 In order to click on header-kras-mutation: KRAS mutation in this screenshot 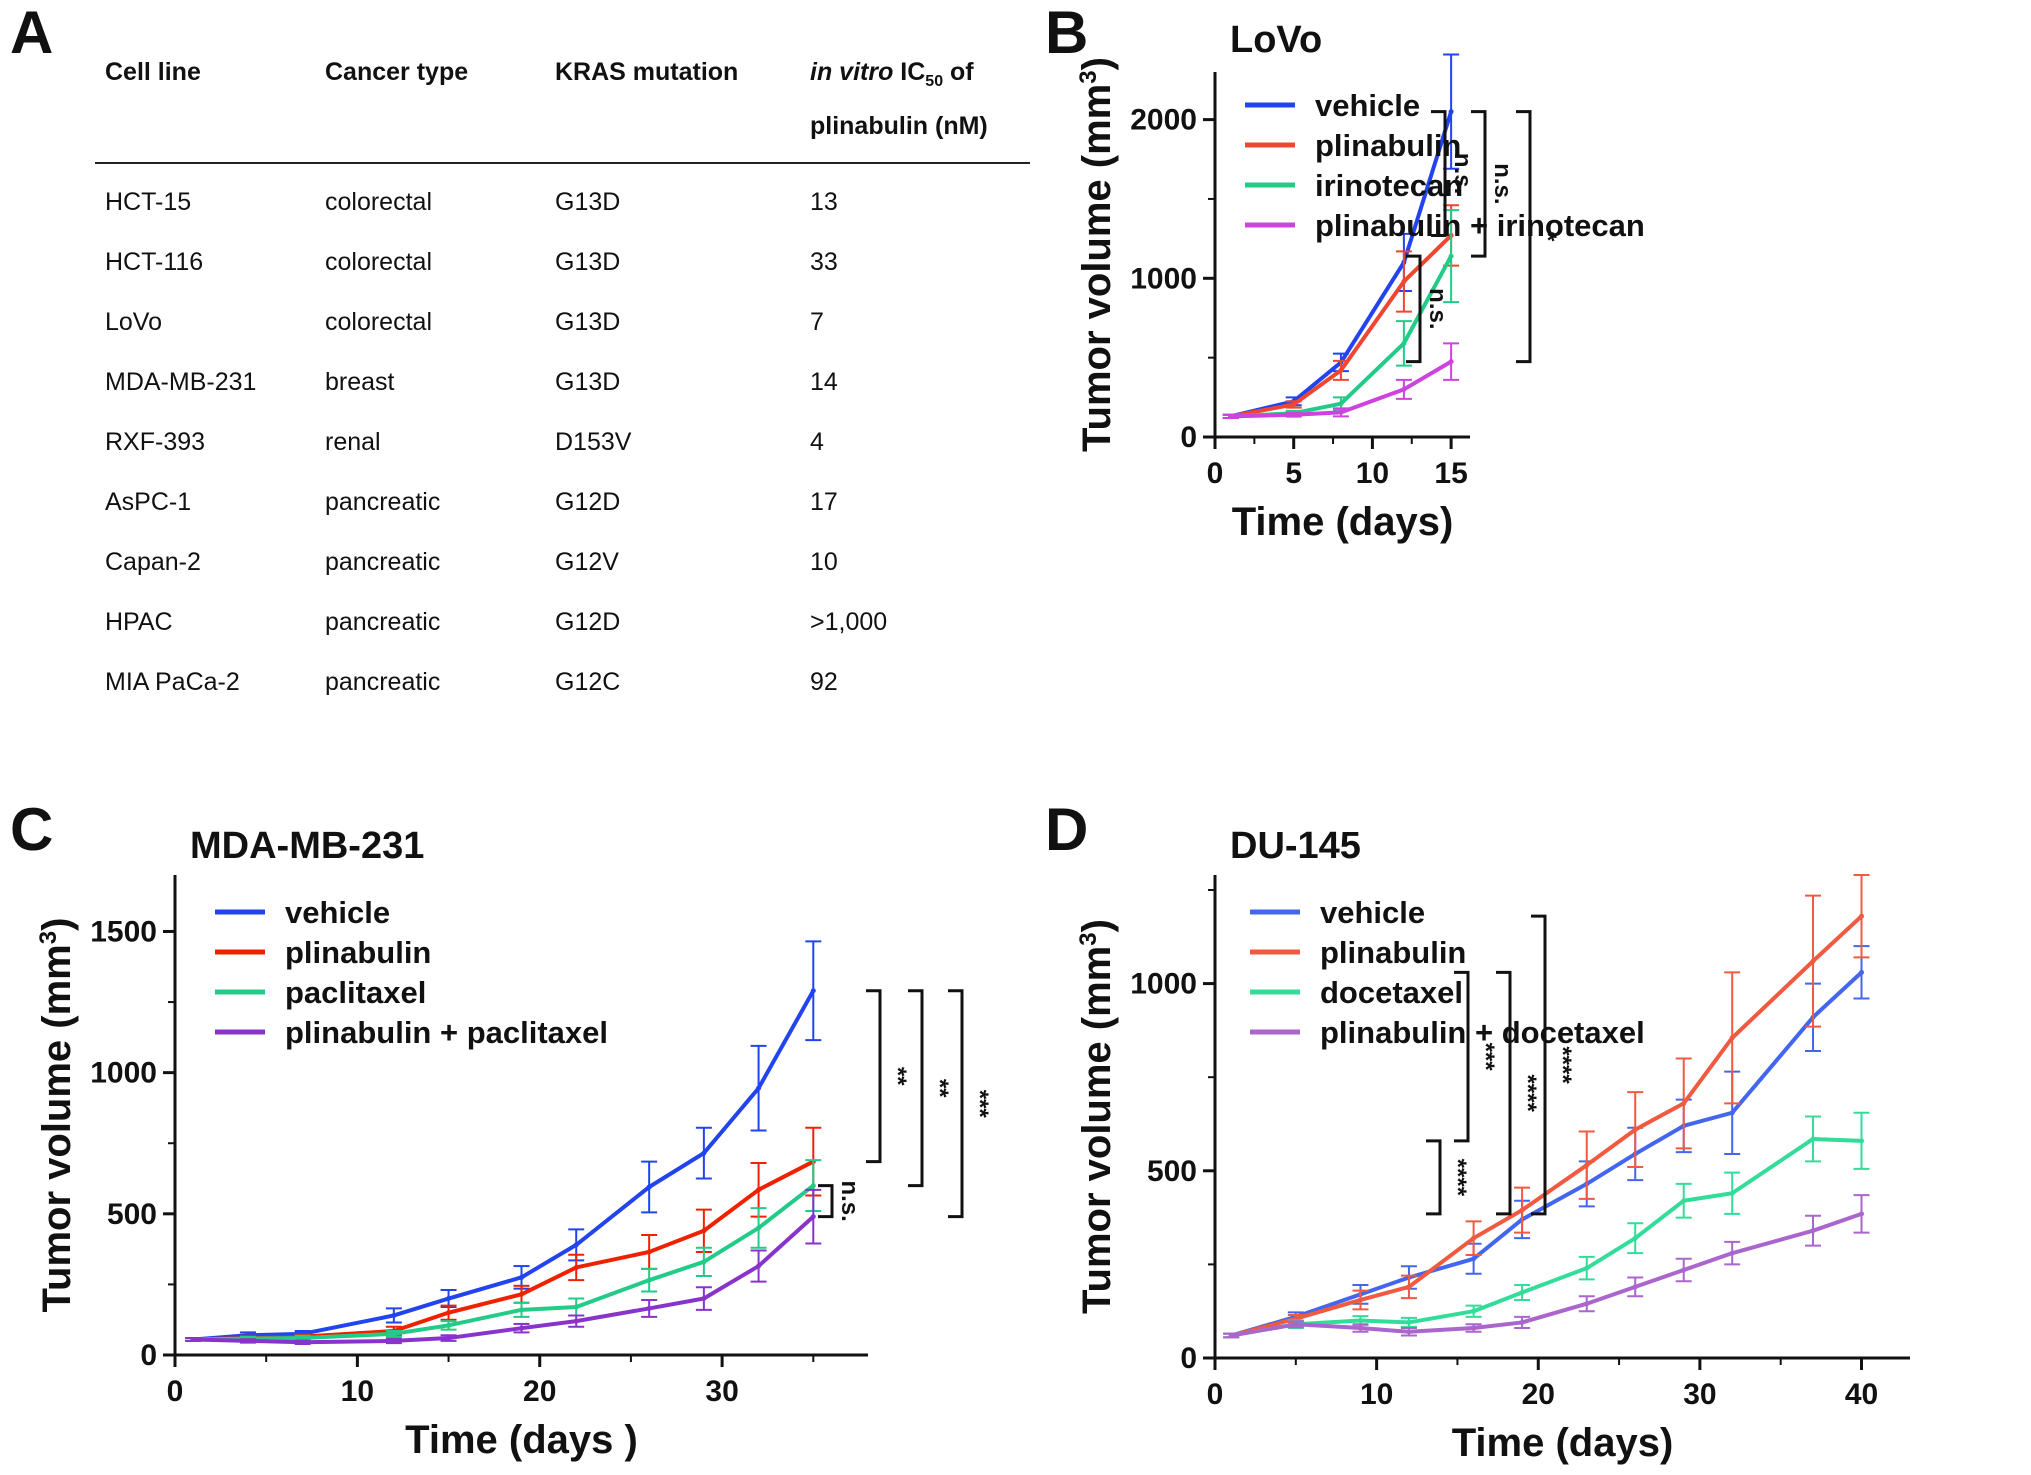, I will do `click(647, 72)`.